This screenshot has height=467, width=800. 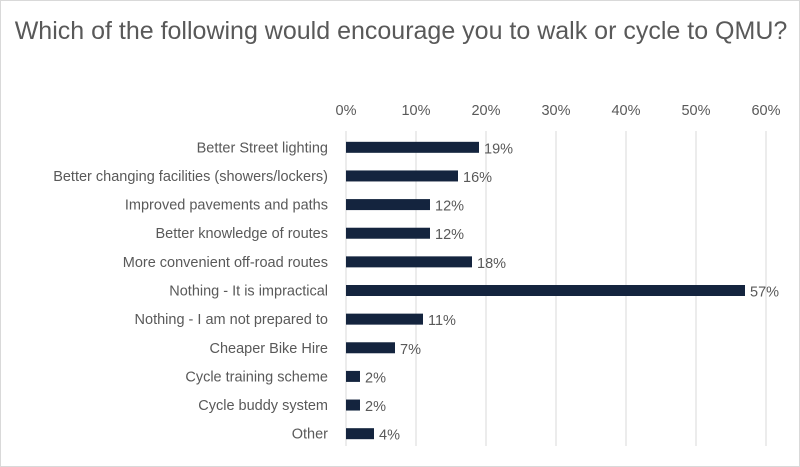 I want to click on category-label: Nothing - I am not prepared to, so click(x=231, y=320).